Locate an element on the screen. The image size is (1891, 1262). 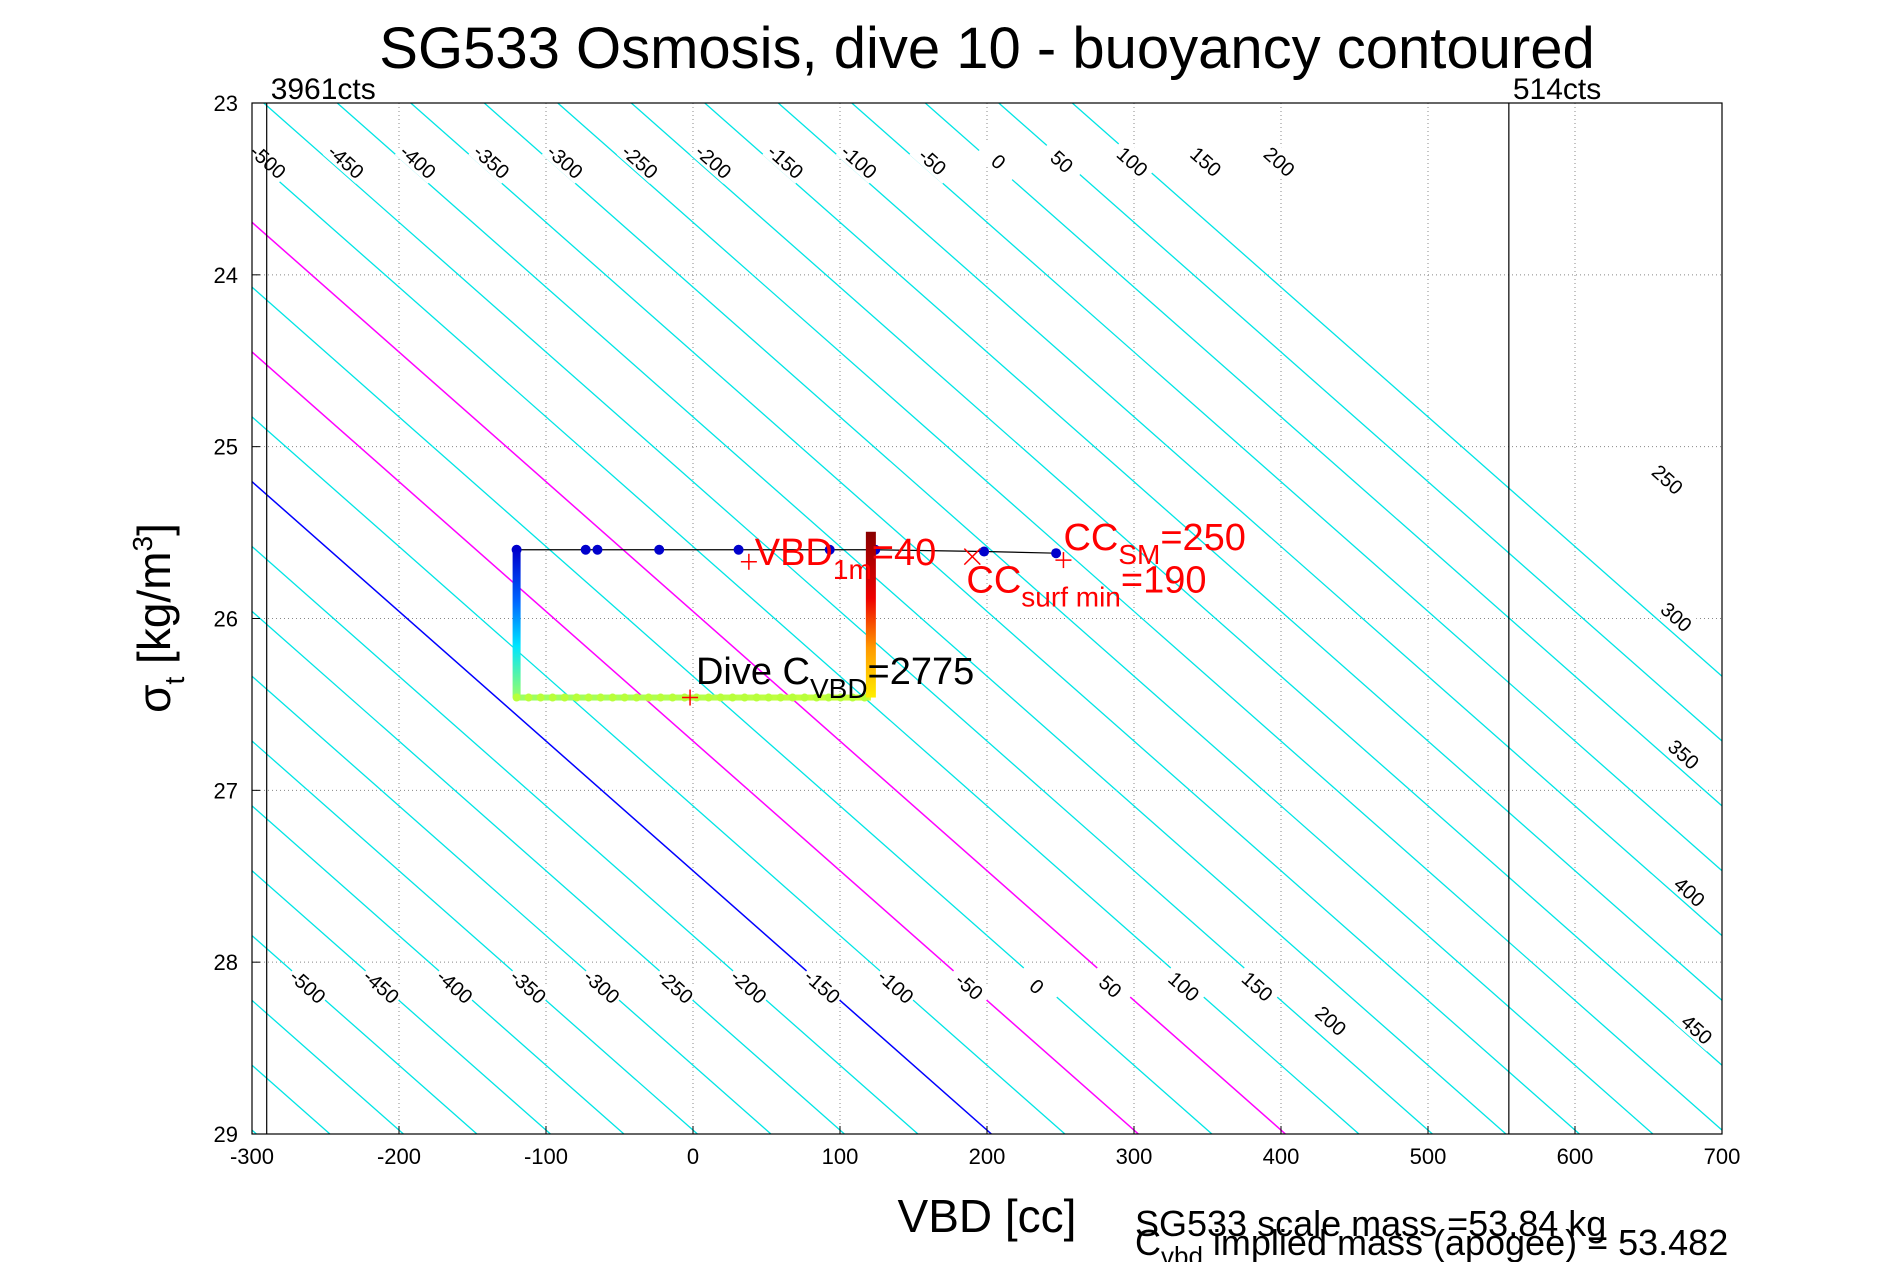
annotation-label: VBD1m=40 is located at coordinates (846, 558).